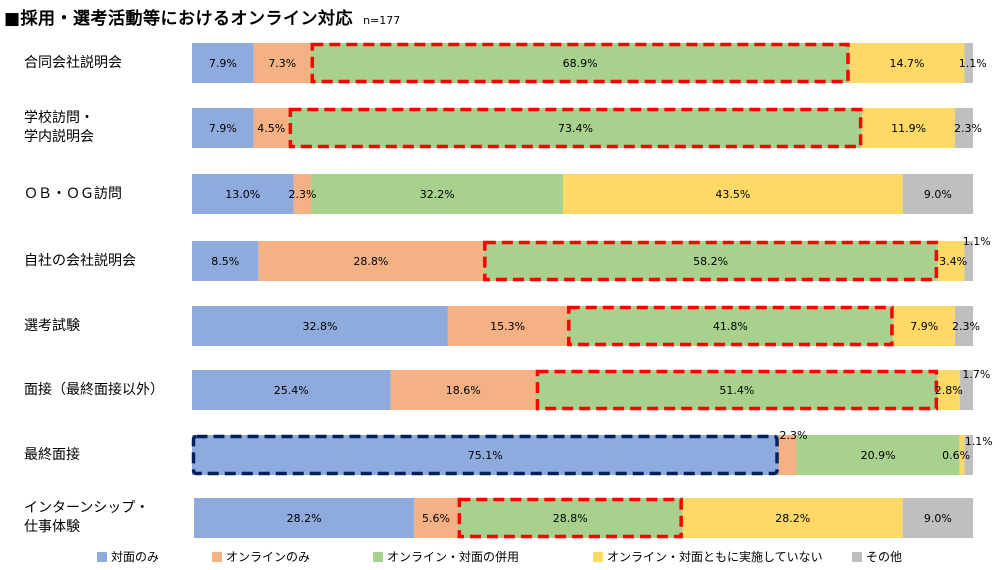  I want to click on legend-item: オンライン・対面の併用, so click(446, 556).